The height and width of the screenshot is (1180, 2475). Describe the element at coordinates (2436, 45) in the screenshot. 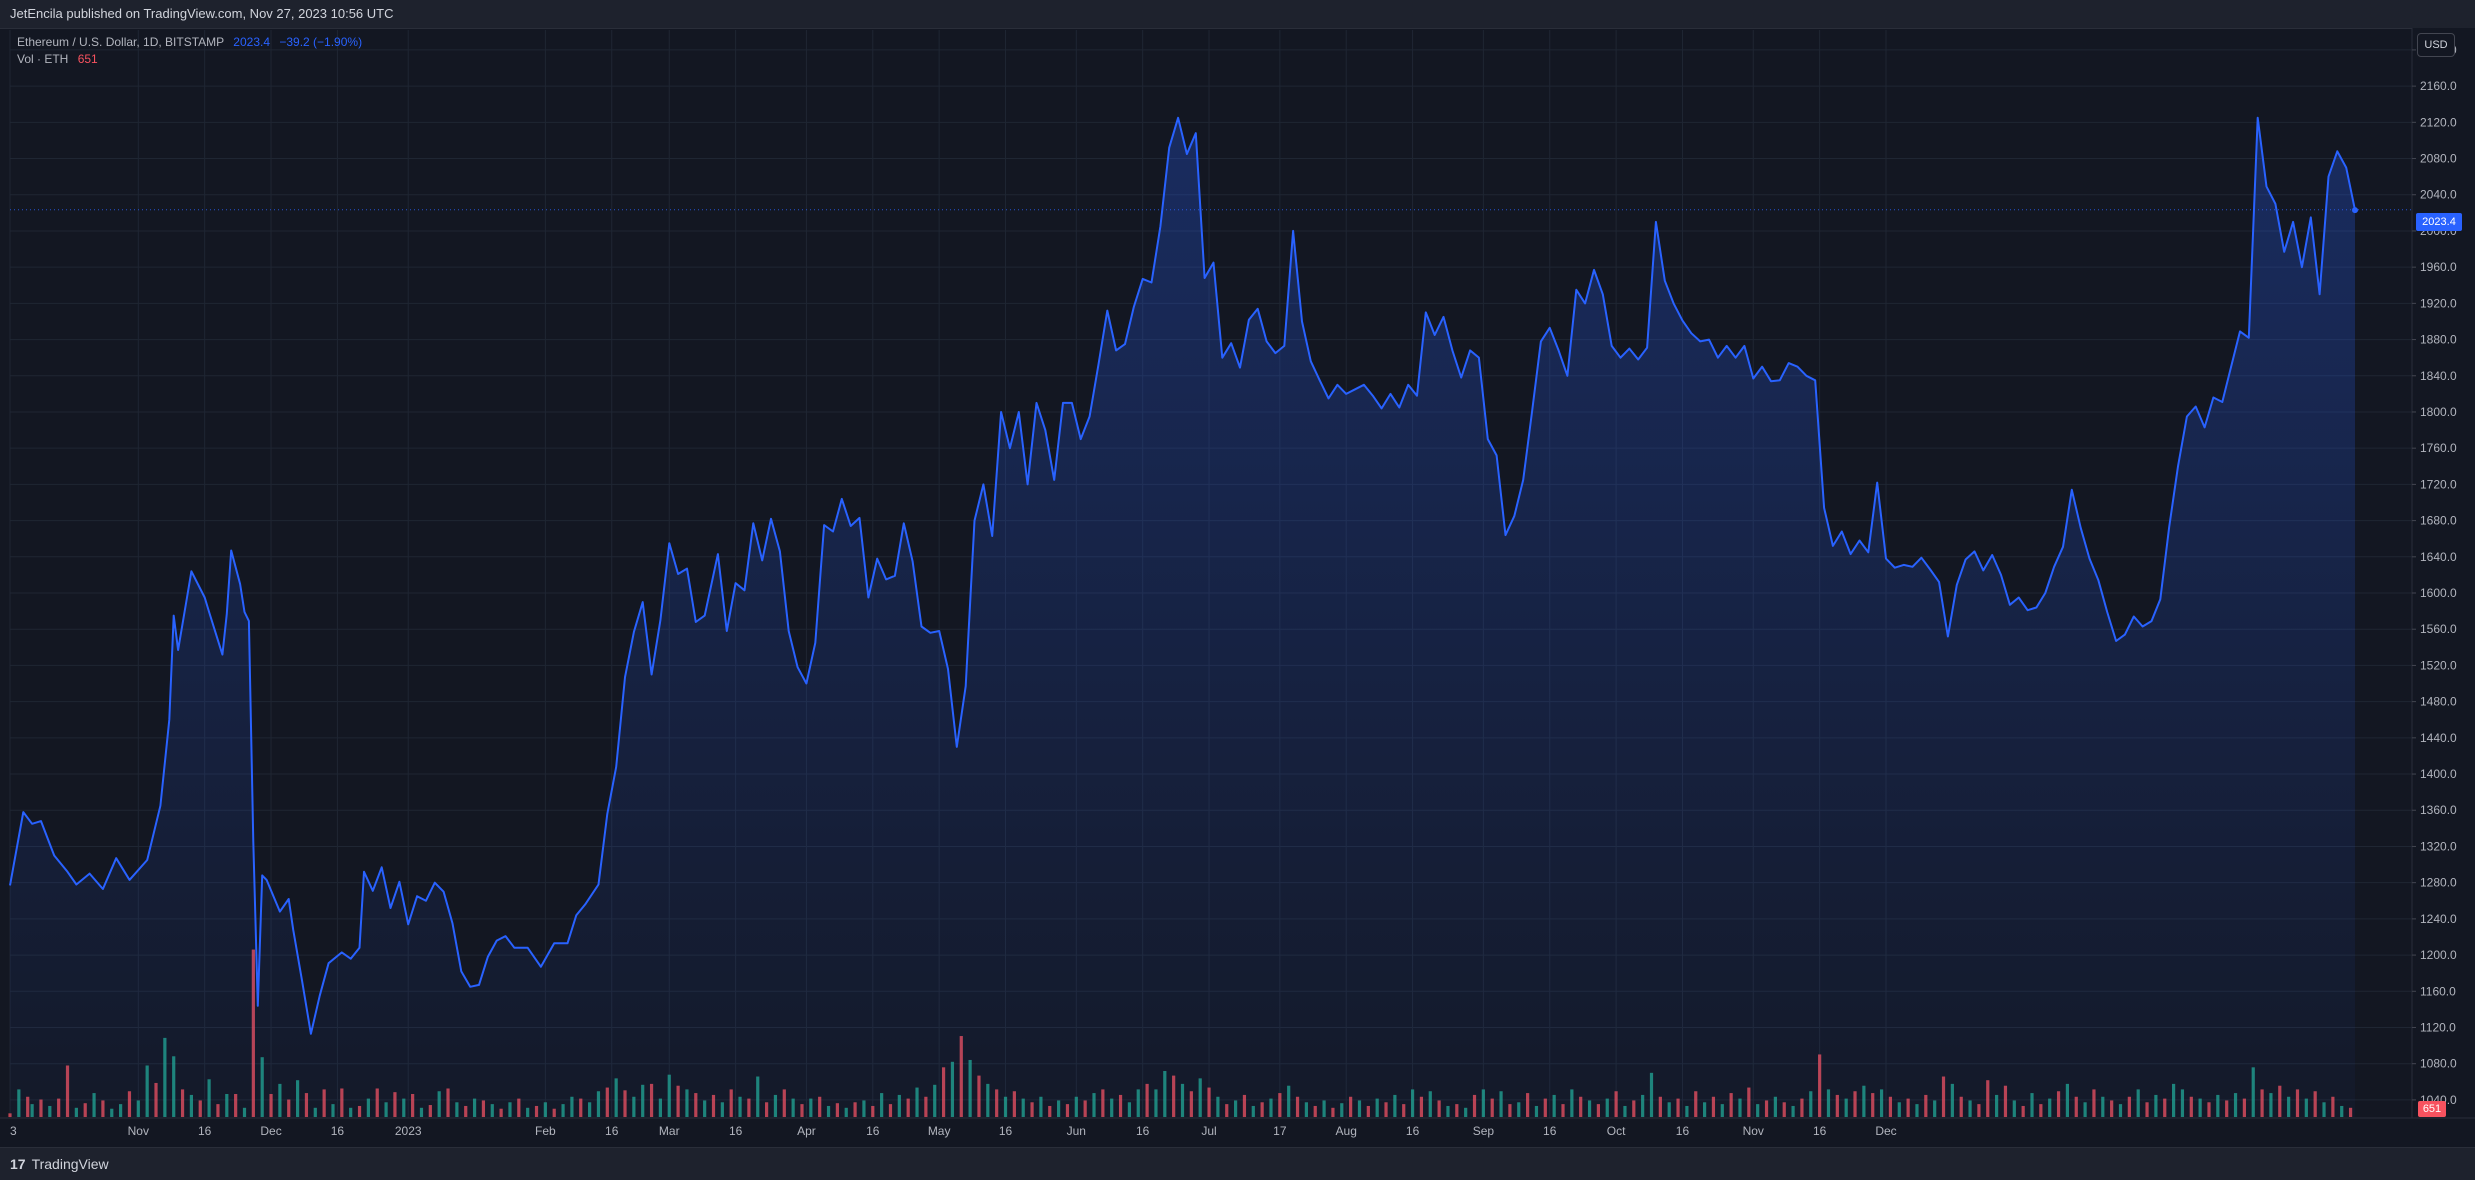

I see `currency-button: USD` at that location.